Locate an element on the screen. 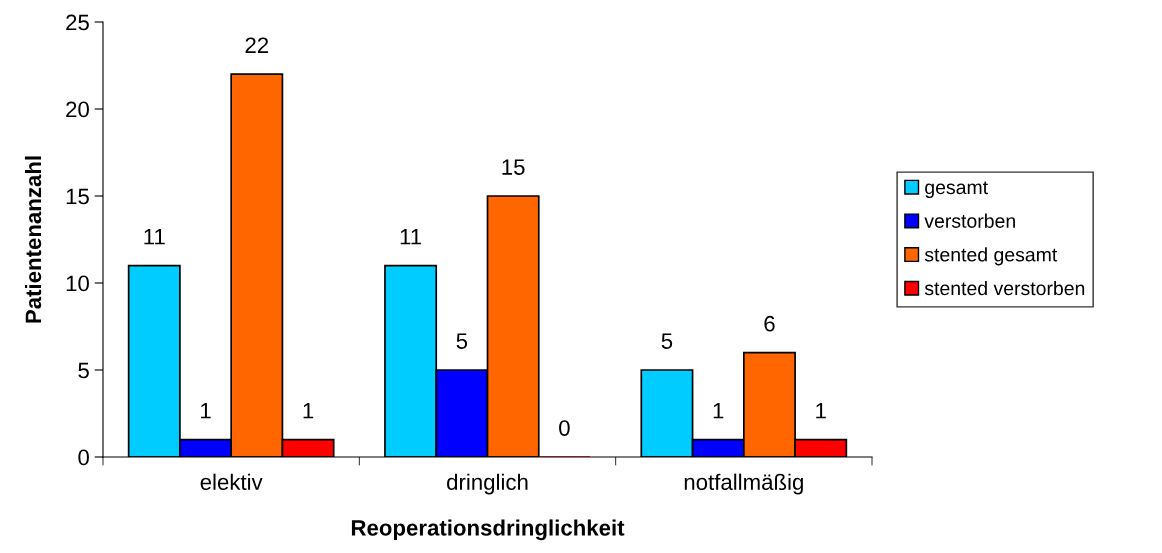 This screenshot has height=553, width=1162. y-tick-label: 25 is located at coordinates (77, 22).